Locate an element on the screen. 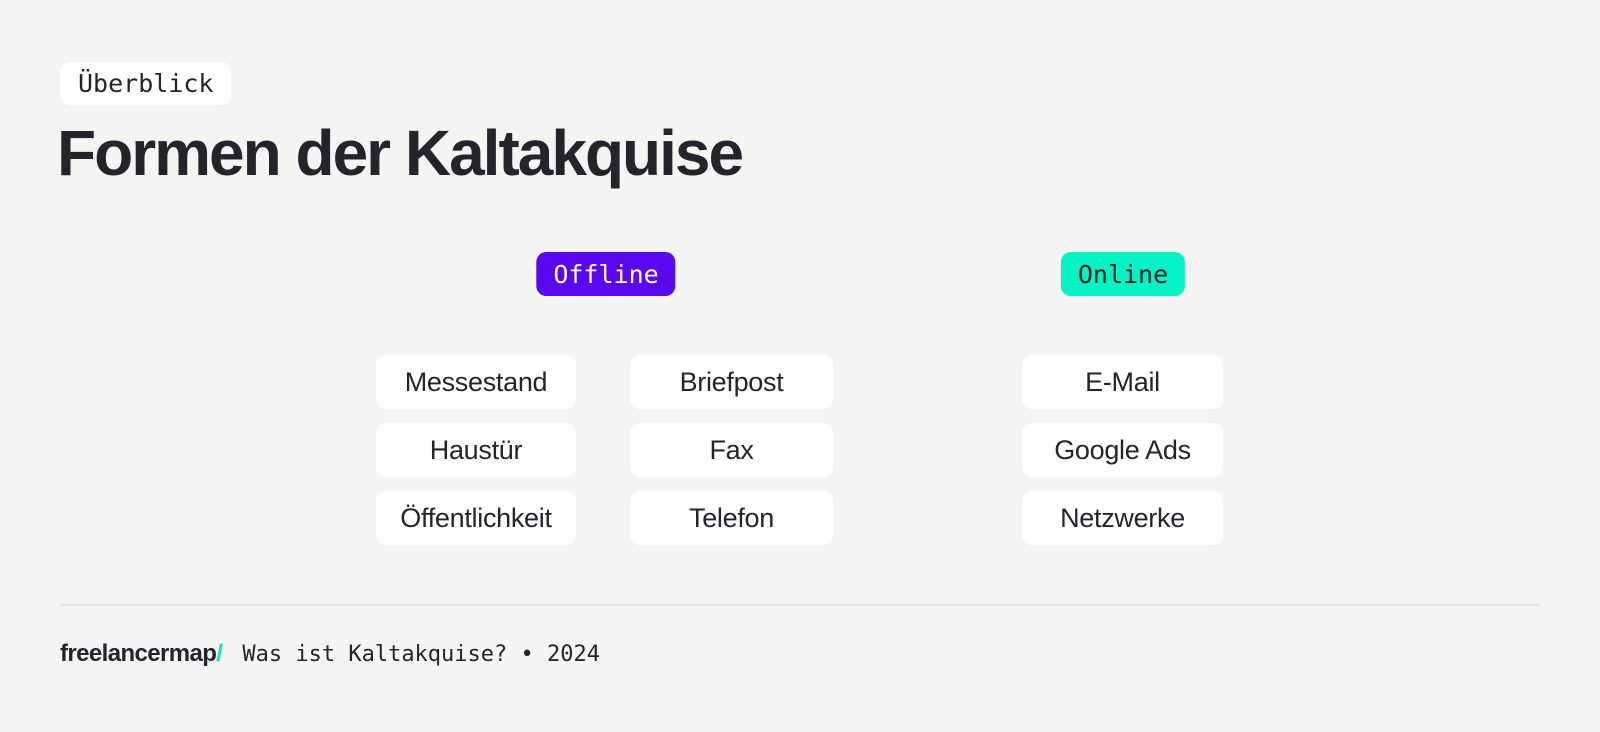 Image resolution: width=1600 pixels, height=732 pixels. brand-slash-icon: / is located at coordinates (219, 653).